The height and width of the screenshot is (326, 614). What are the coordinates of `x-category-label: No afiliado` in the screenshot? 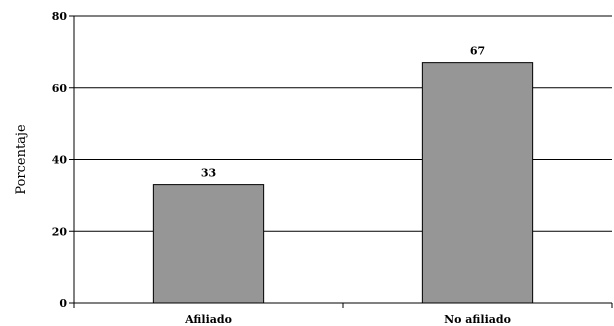 It's located at (477, 319).